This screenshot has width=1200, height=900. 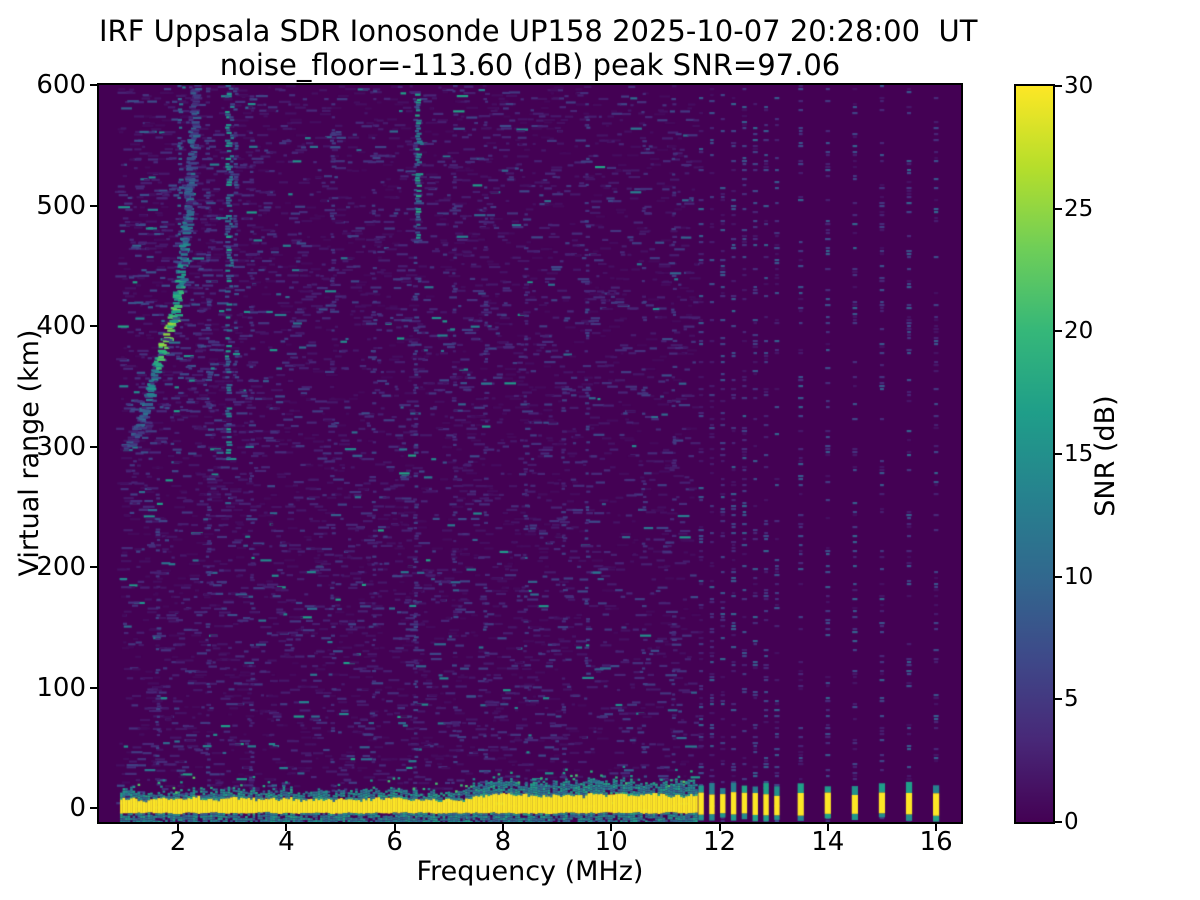 What do you see at coordinates (61, 205) in the screenshot?
I see `y-tick-label: 500` at bounding box center [61, 205].